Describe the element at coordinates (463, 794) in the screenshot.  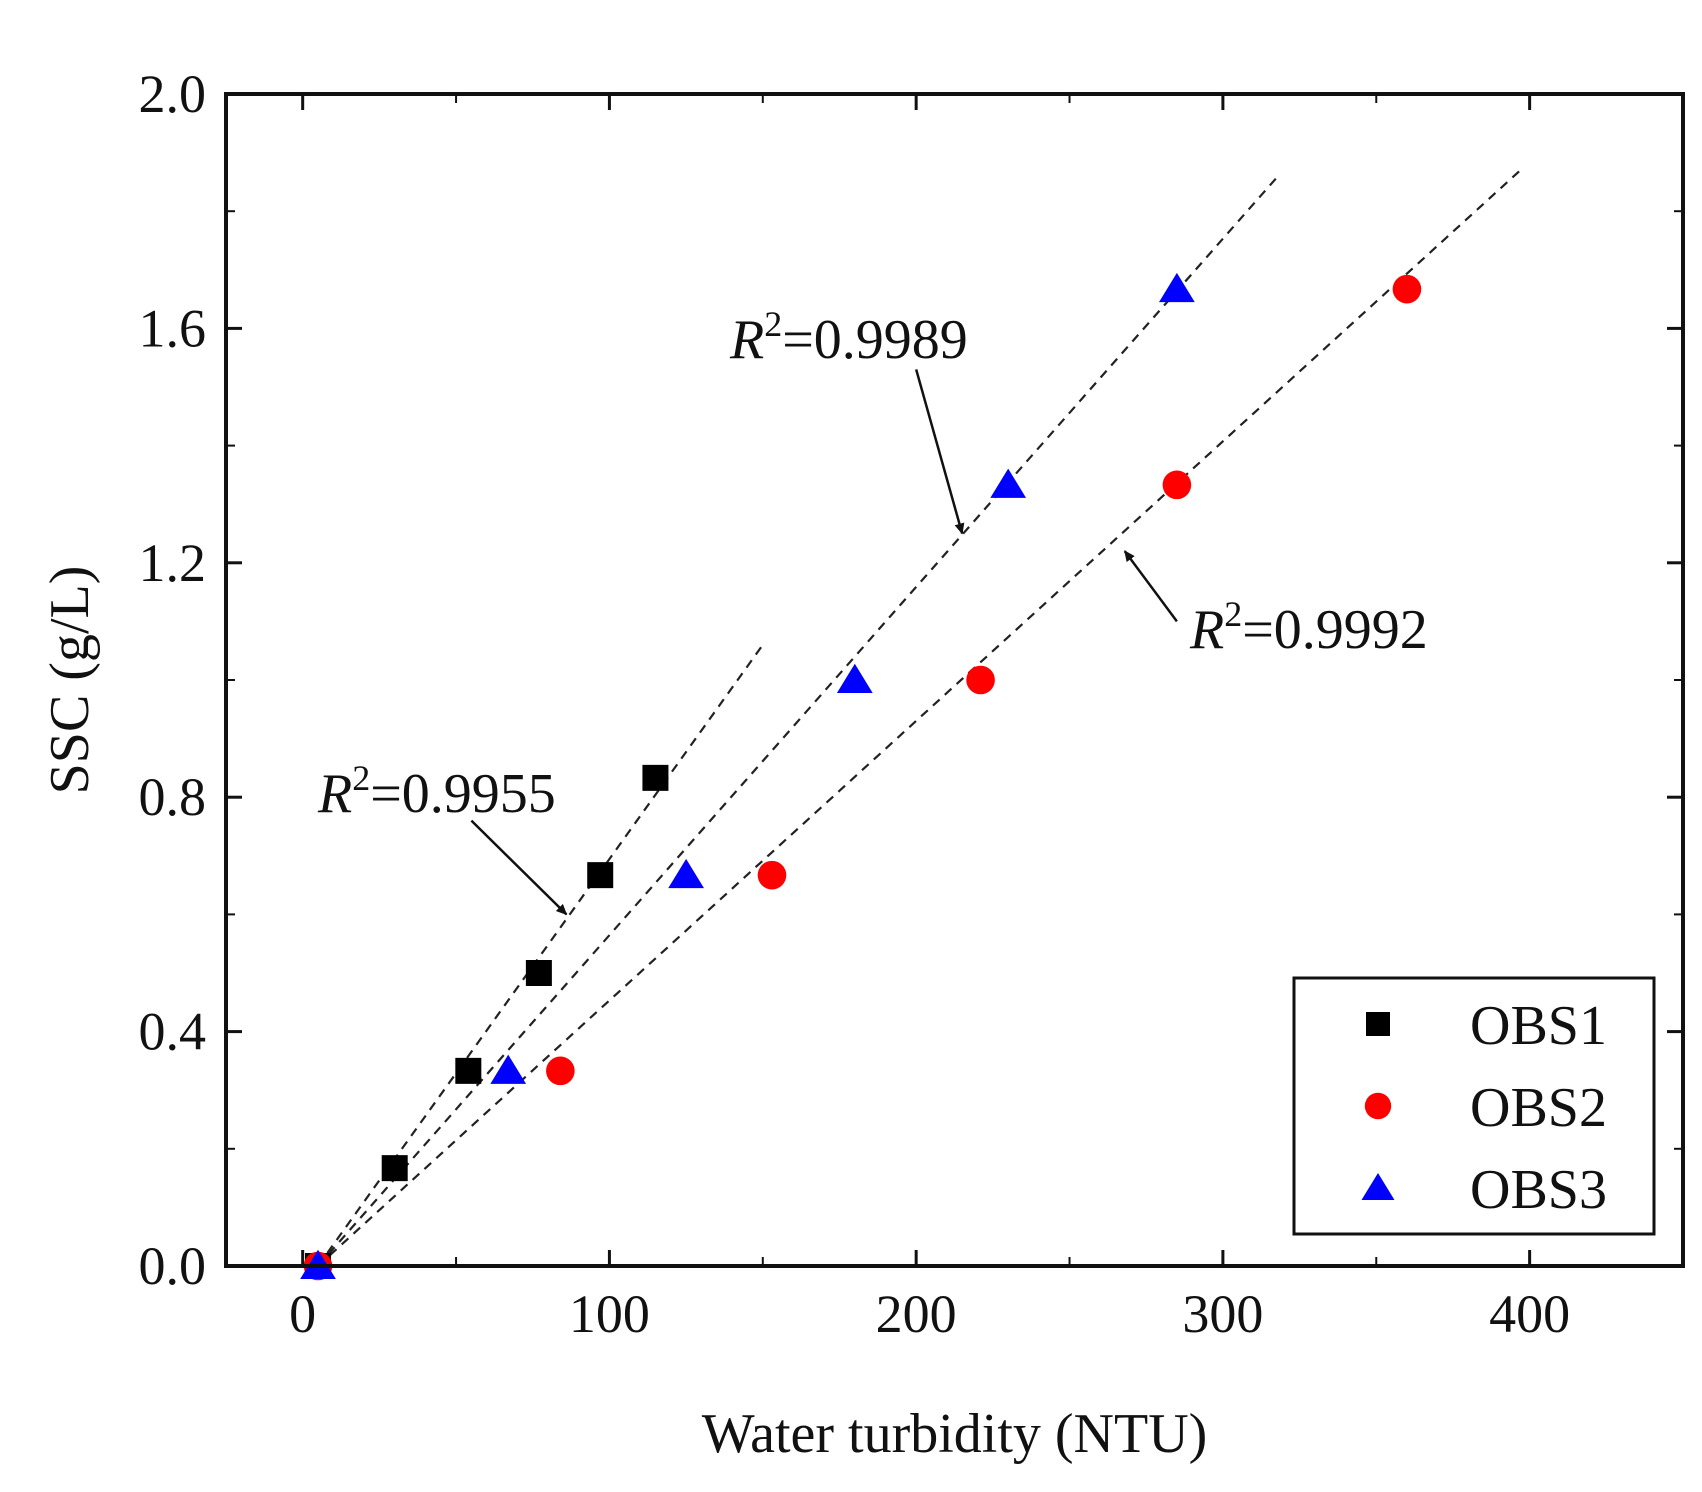
I see `annotation-value: =0.9955` at that location.